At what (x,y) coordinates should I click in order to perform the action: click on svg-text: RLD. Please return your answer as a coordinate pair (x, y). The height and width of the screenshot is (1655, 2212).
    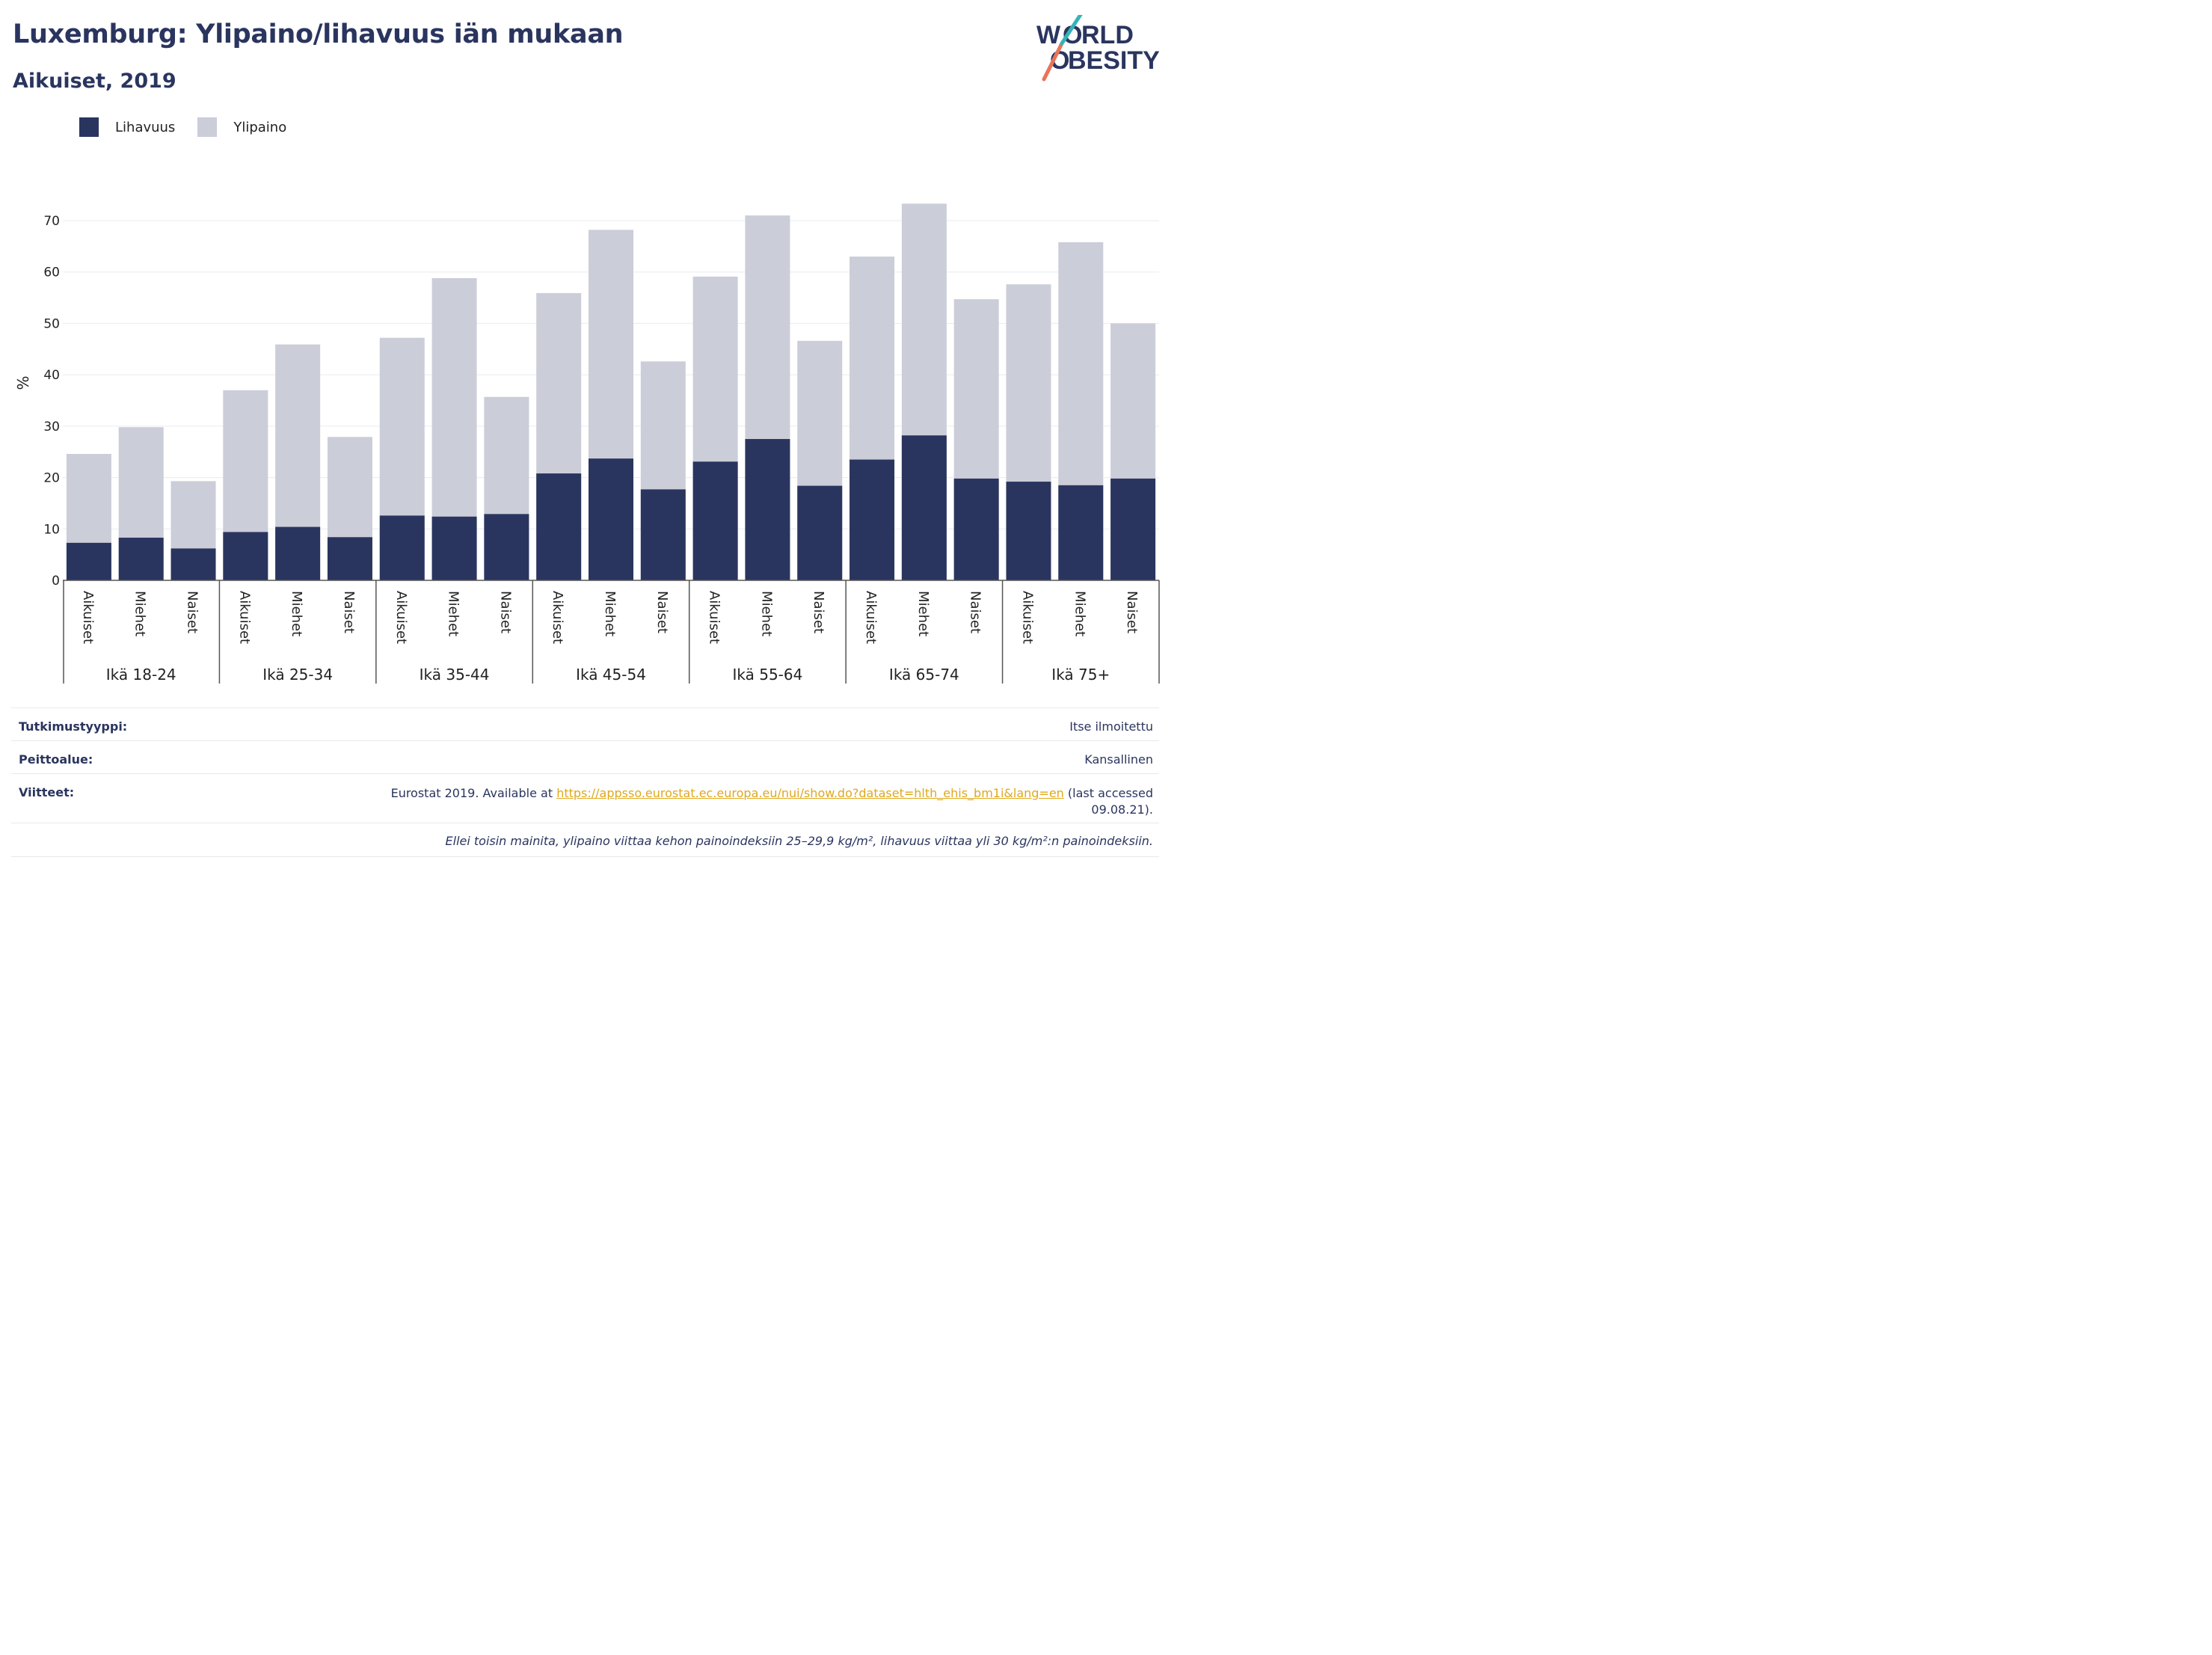
    Looking at the image, I should click on (1107, 35).